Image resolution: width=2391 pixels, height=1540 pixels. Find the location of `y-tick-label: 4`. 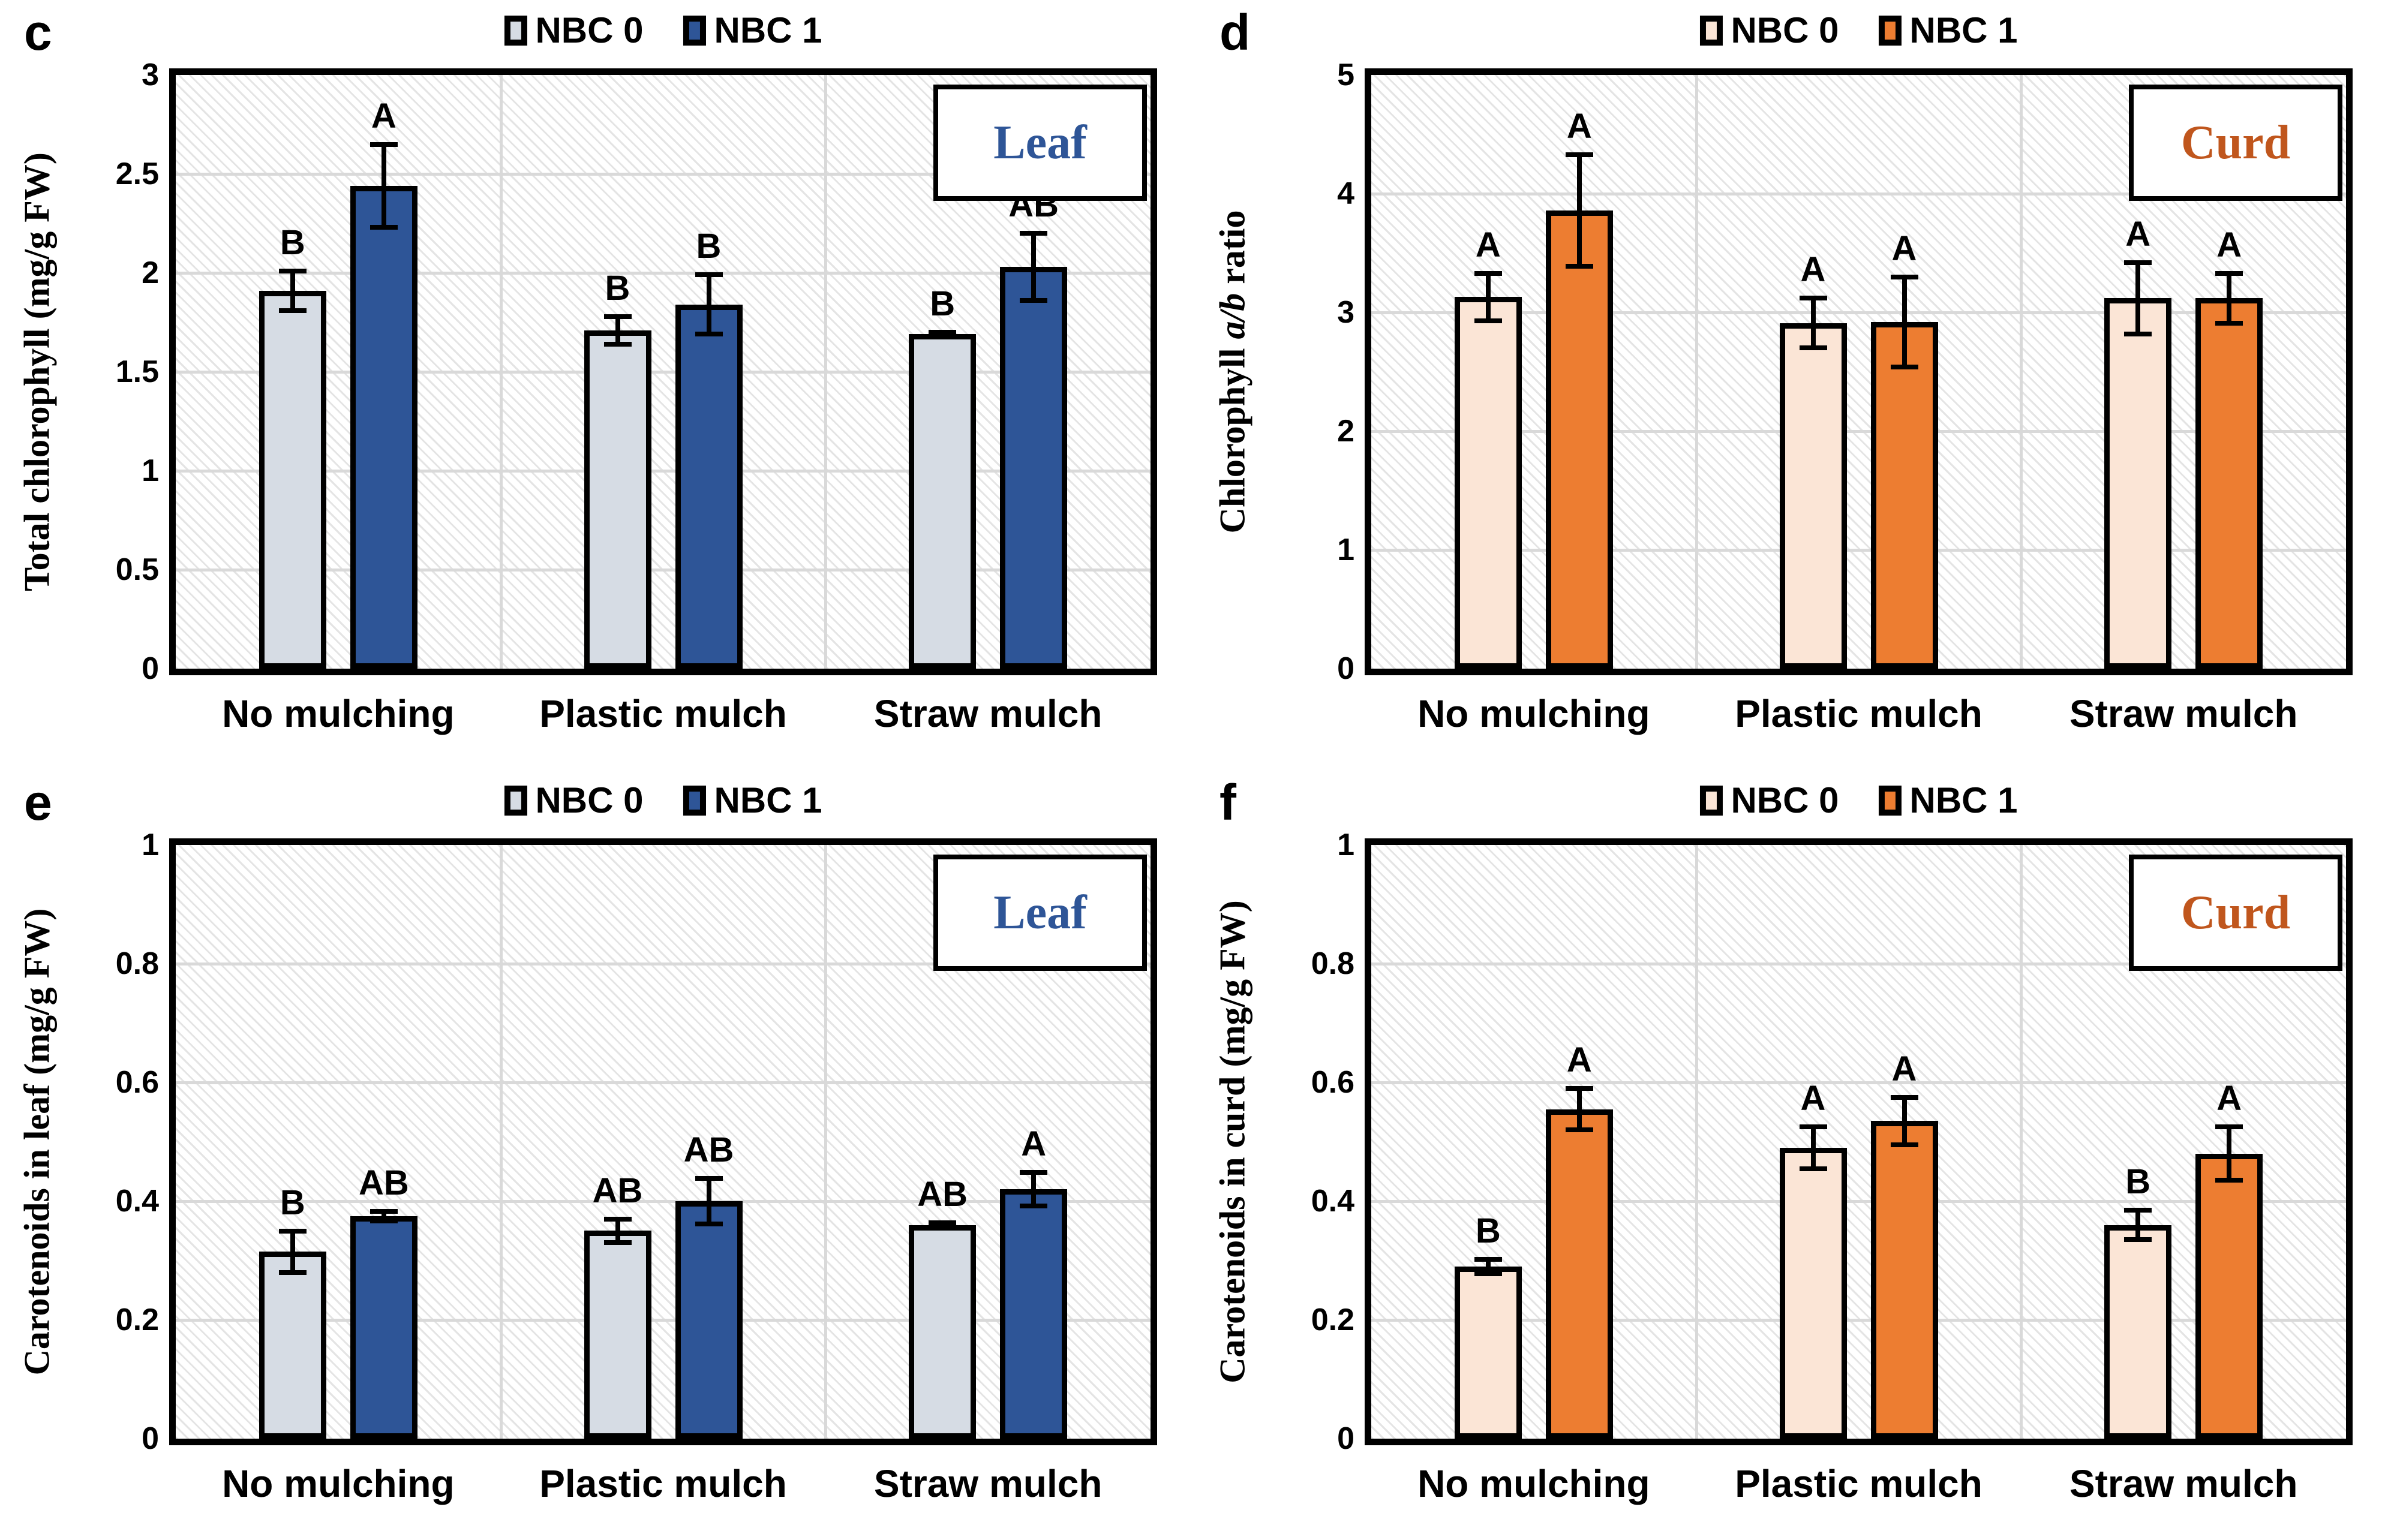

y-tick-label: 4 is located at coordinates (1346, 193).